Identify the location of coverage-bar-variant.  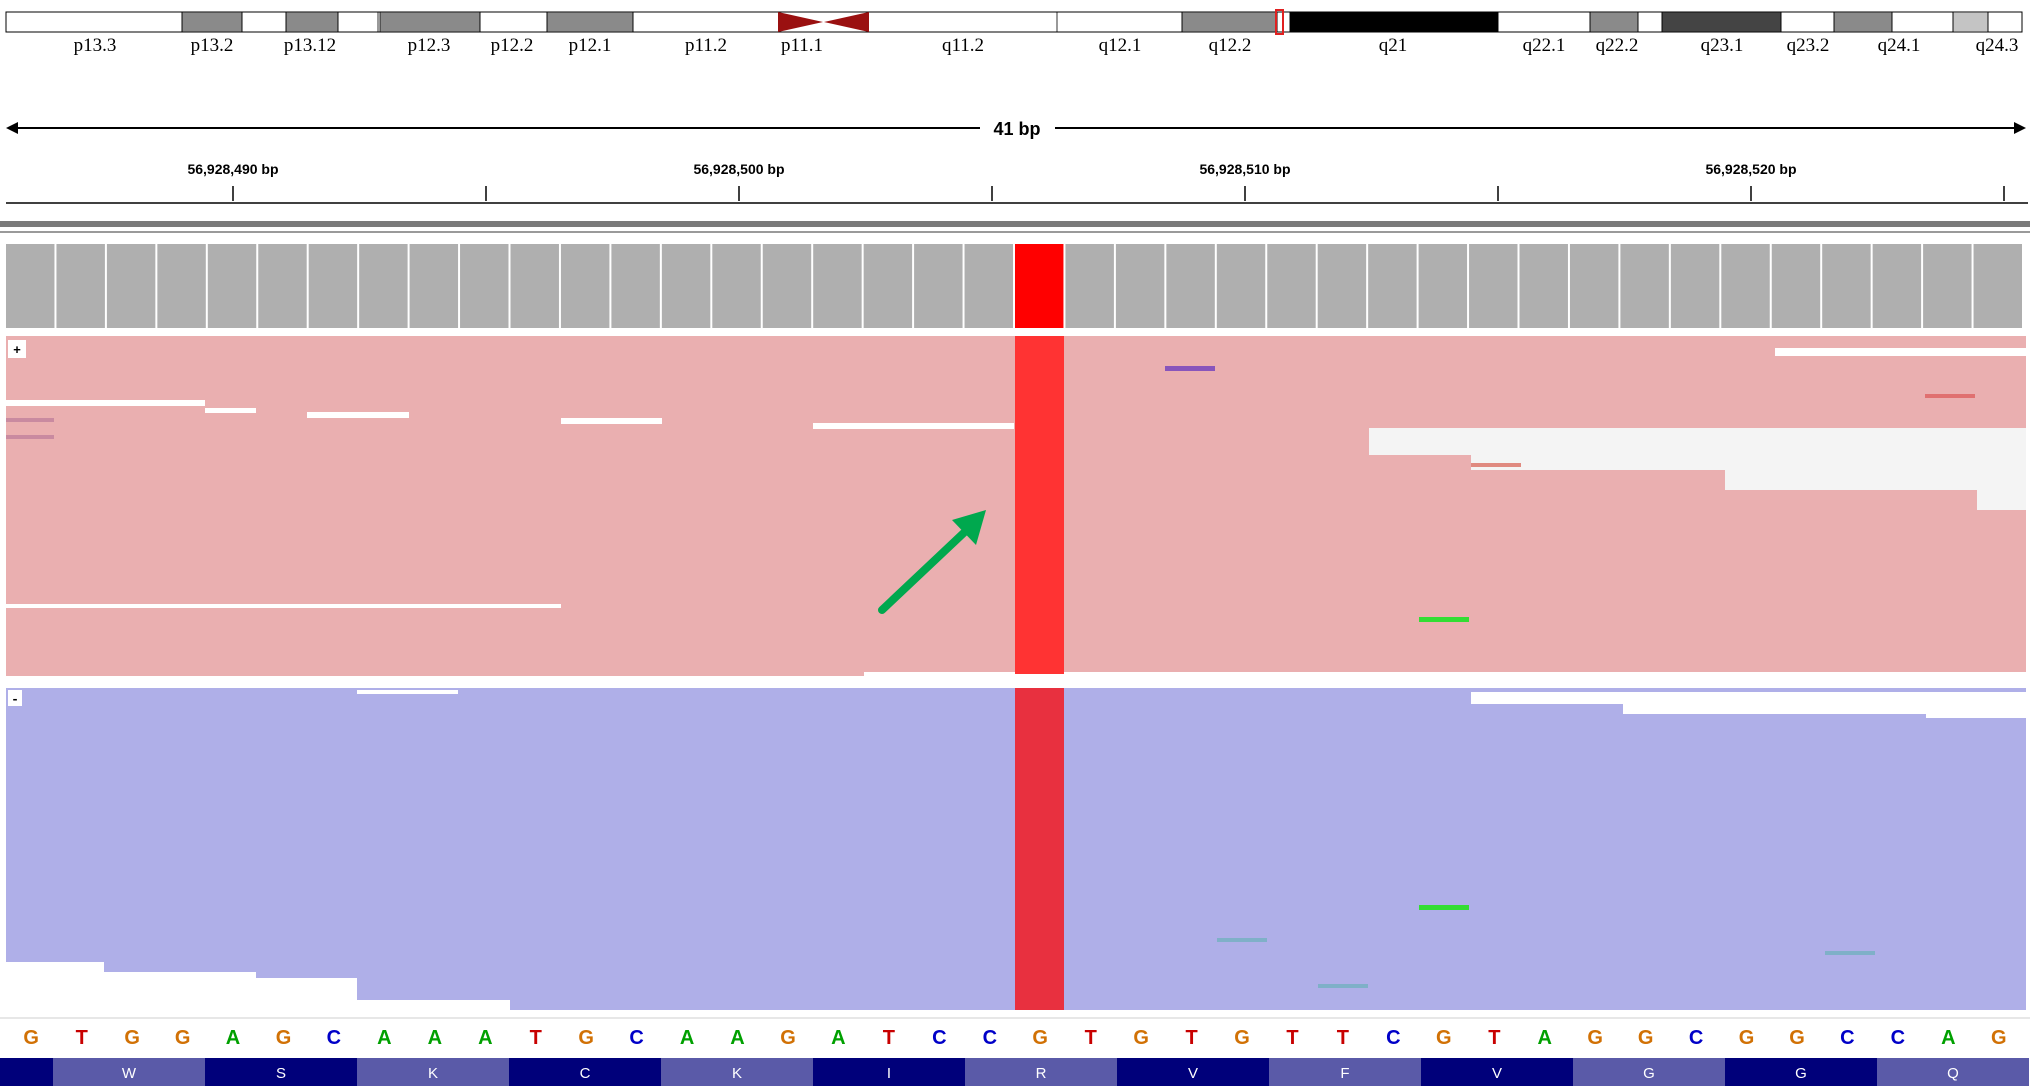
(1039, 286).